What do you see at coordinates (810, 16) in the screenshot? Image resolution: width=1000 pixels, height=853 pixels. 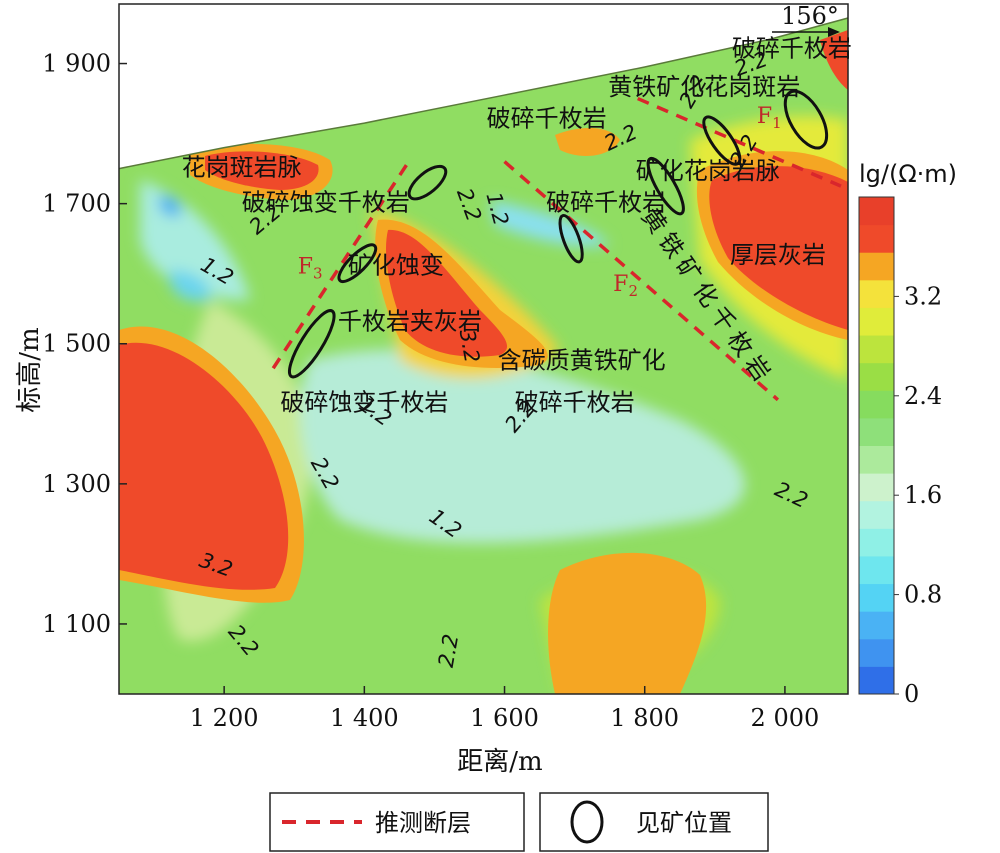 I see `direction-label: 156°` at bounding box center [810, 16].